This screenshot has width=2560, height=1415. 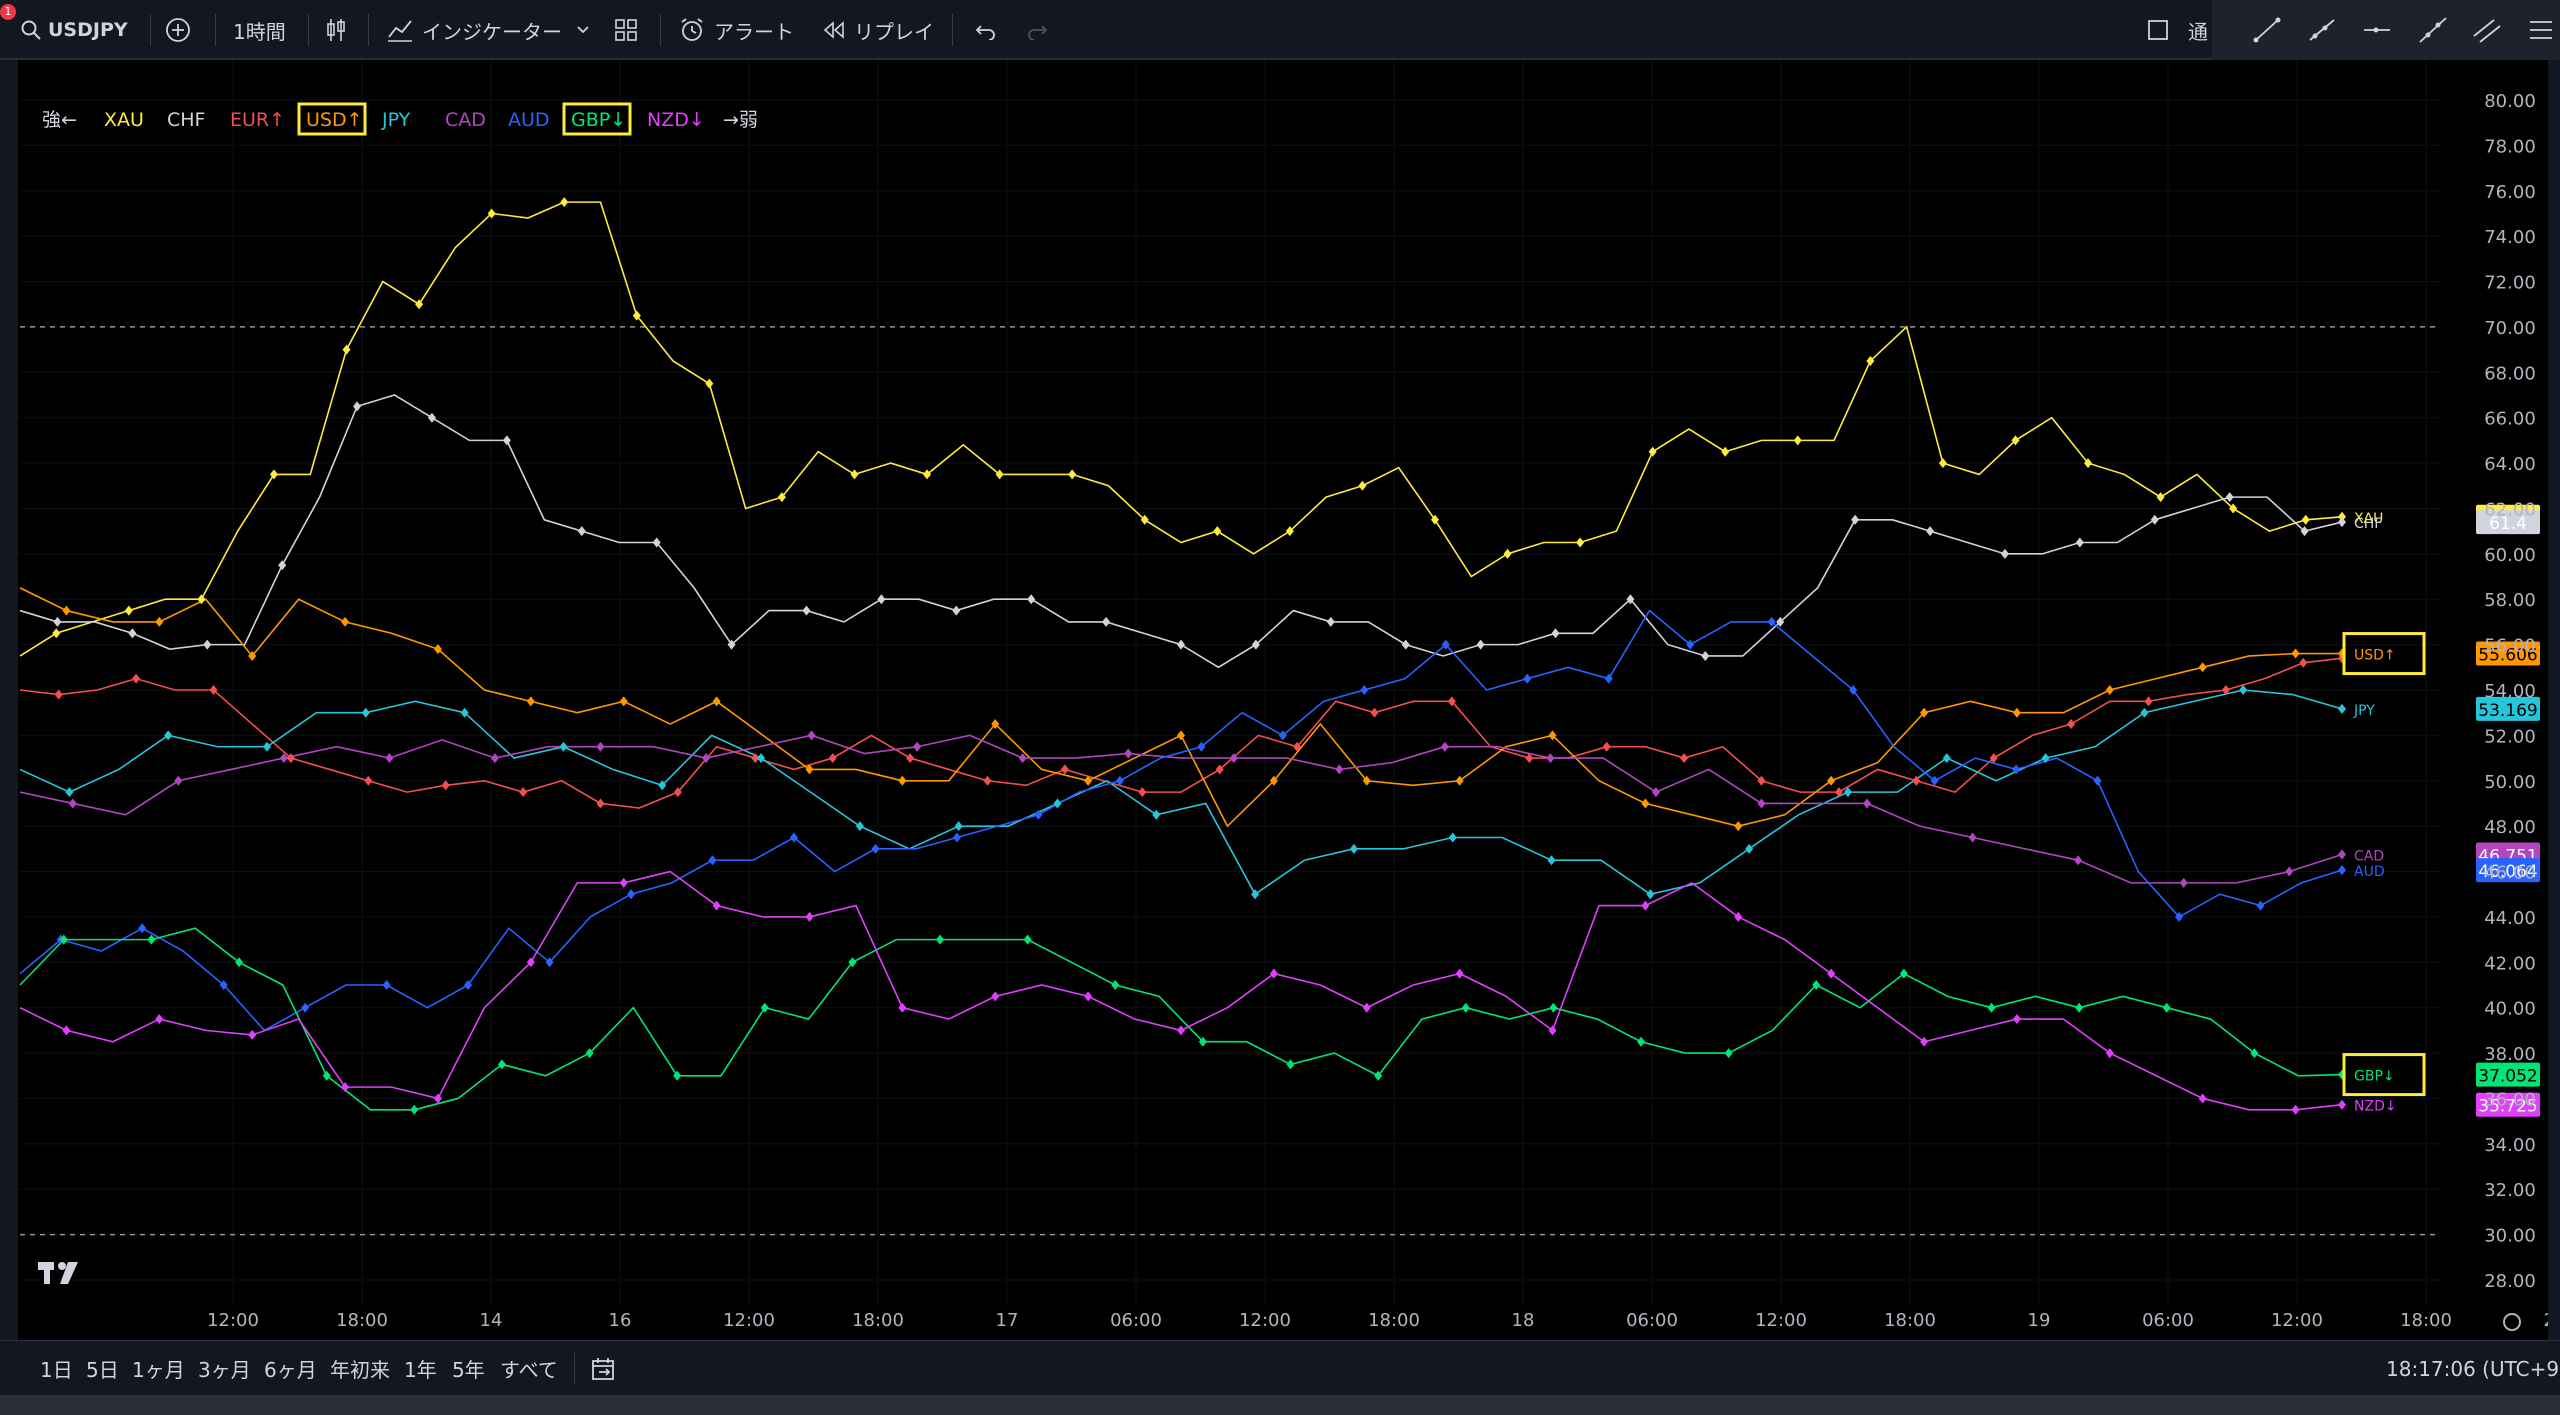 What do you see at coordinates (2321, 30) in the screenshot?
I see `ray-line-icon` at bounding box center [2321, 30].